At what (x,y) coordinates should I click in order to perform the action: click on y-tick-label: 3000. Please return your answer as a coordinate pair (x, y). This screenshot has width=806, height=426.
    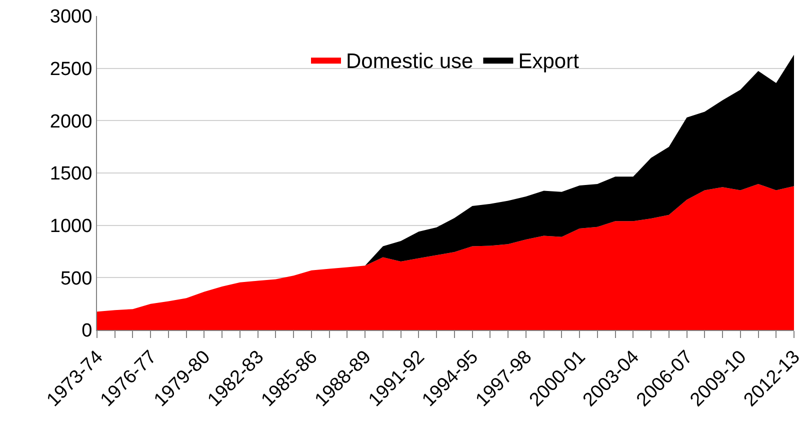
    Looking at the image, I should click on (71, 17).